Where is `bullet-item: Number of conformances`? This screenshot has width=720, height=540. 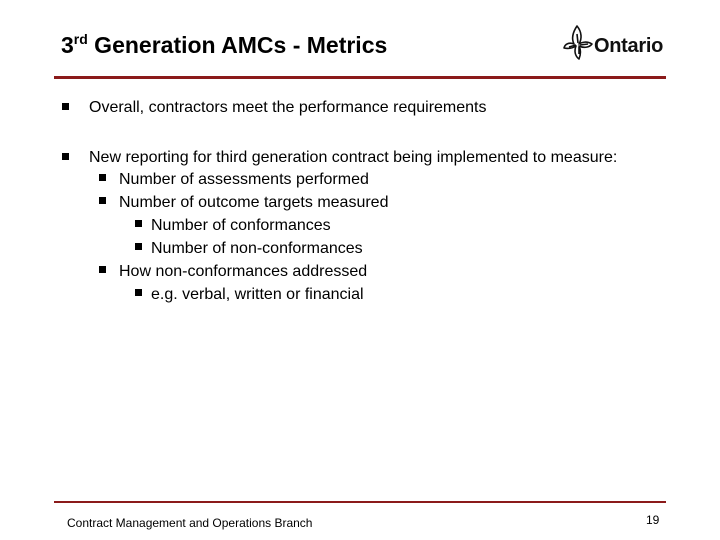
bullet-item: Number of conformances is located at coordinates (241, 225).